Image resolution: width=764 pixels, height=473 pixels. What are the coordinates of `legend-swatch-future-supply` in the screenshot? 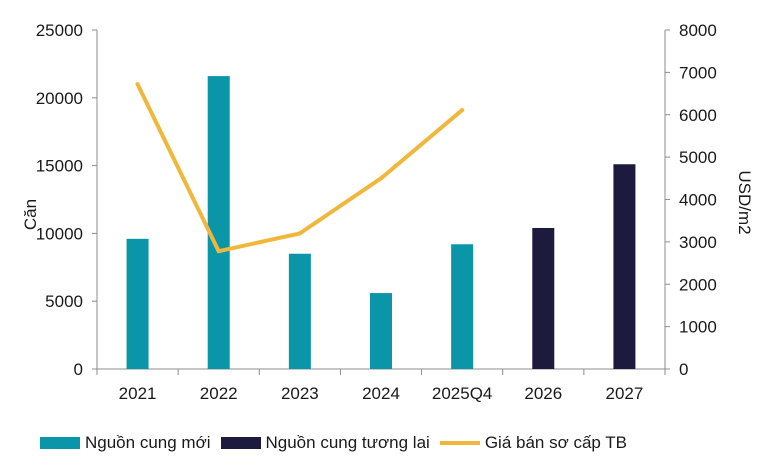 It's located at (240, 443).